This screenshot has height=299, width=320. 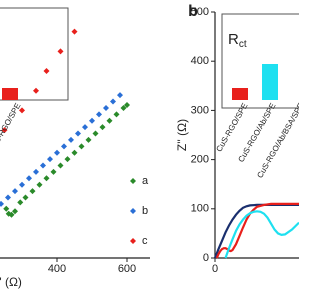 I want to click on y-tick-label: 0, so click(x=206, y=258).